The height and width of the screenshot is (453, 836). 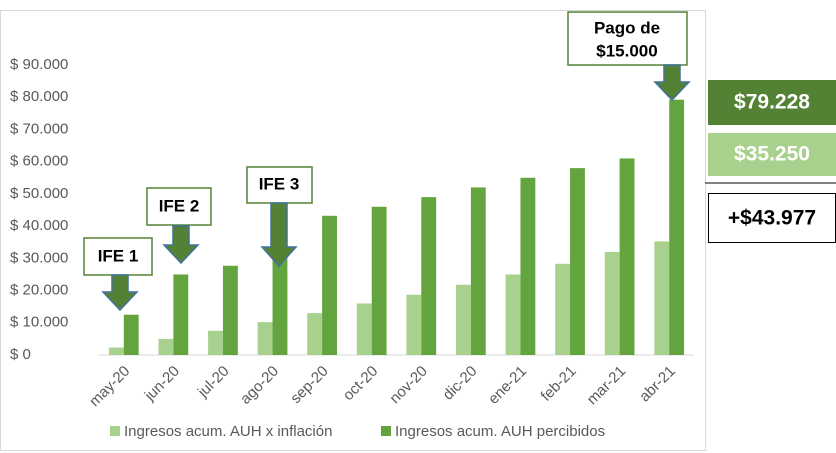 I want to click on annotation-text: IFE 3, so click(x=279, y=183).